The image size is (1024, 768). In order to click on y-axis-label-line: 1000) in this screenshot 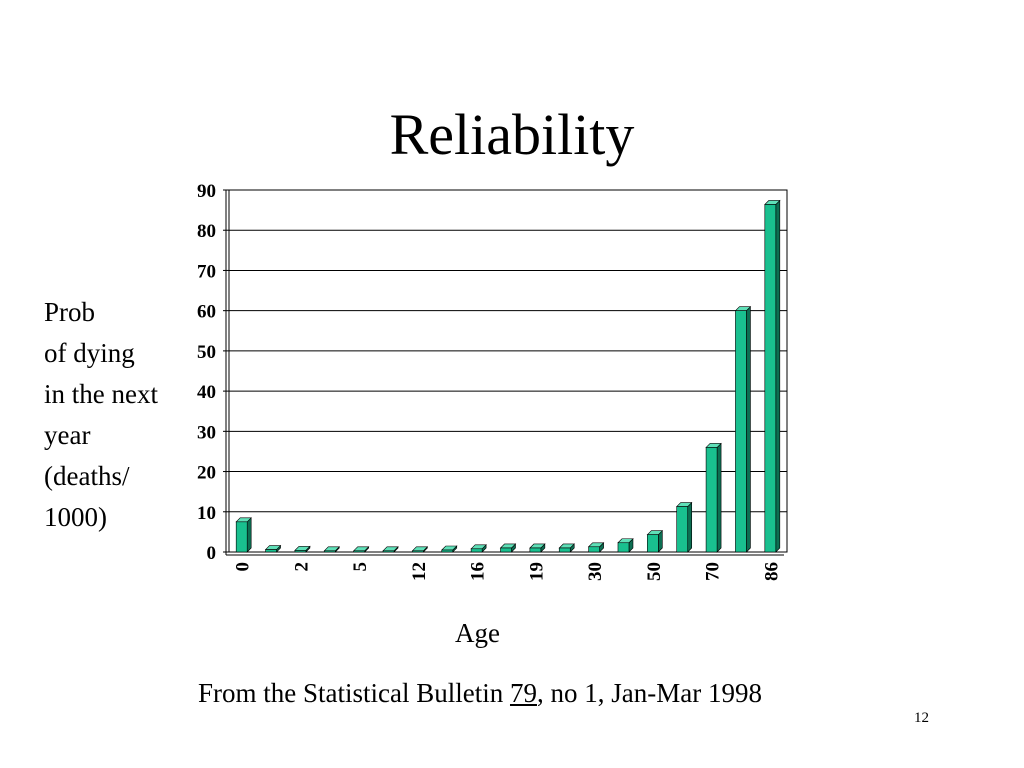, I will do `click(75, 517)`.